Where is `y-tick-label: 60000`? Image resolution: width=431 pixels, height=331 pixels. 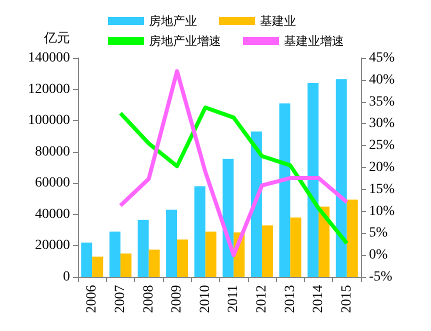
y-tick-label: 60000 is located at coordinates (52, 183).